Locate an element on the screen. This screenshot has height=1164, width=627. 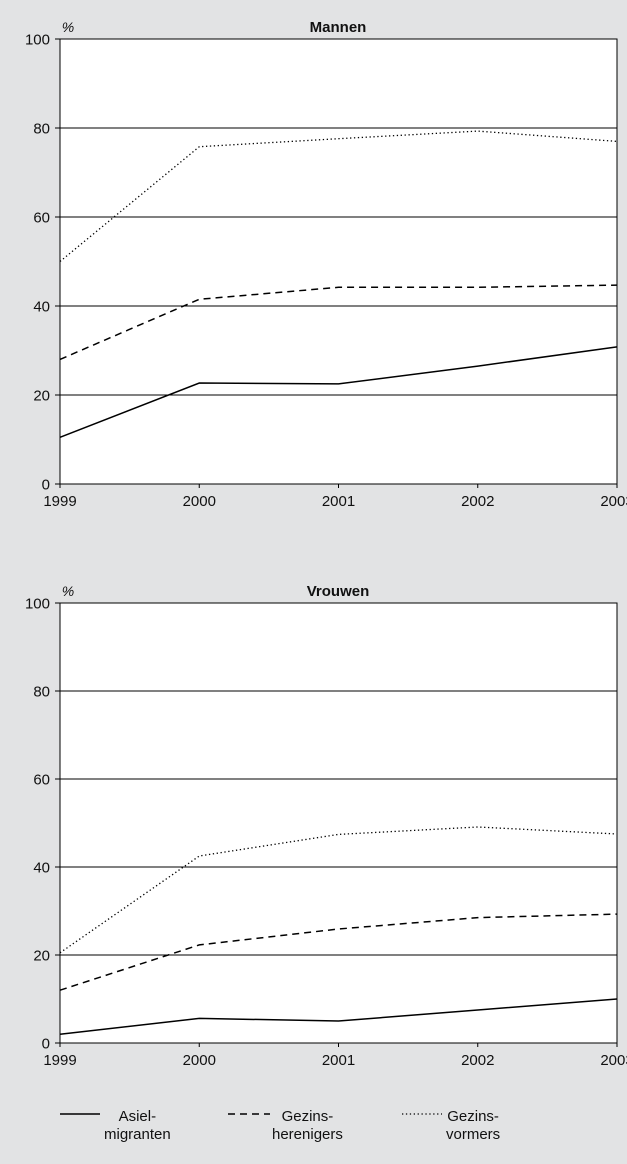
legend-label-line2: herenigers is located at coordinates (307, 1134).